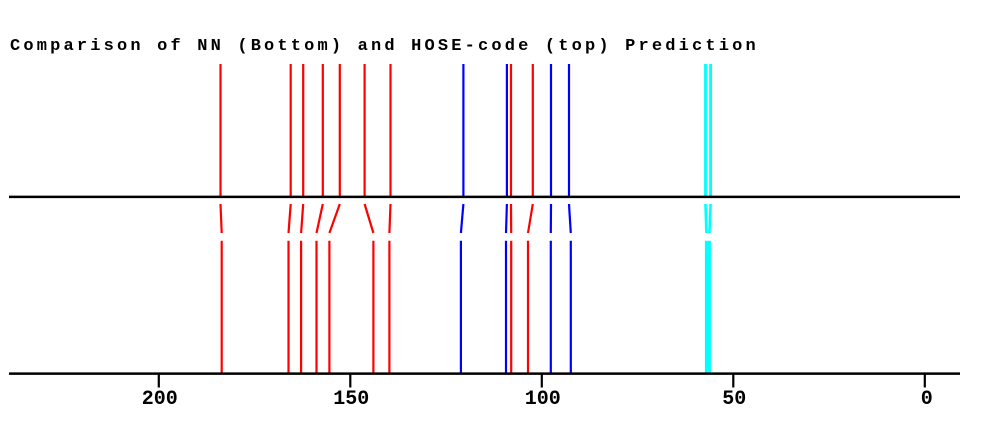 The width and height of the screenshot is (993, 426). Describe the element at coordinates (160, 399) in the screenshot. I see `svg-text: 200` at that location.